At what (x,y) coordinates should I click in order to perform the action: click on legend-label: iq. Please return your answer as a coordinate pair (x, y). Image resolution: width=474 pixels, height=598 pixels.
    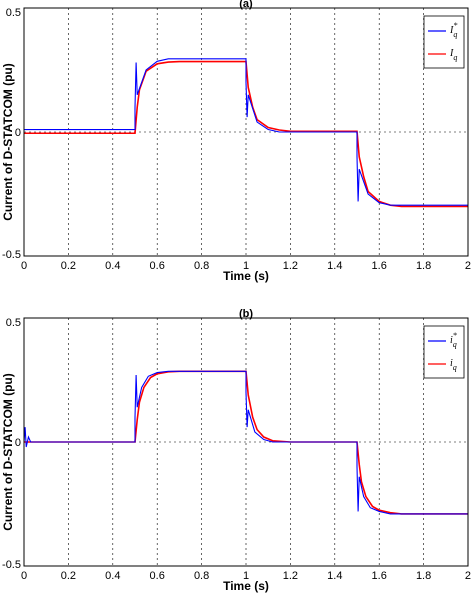
    Looking at the image, I should click on (453, 365).